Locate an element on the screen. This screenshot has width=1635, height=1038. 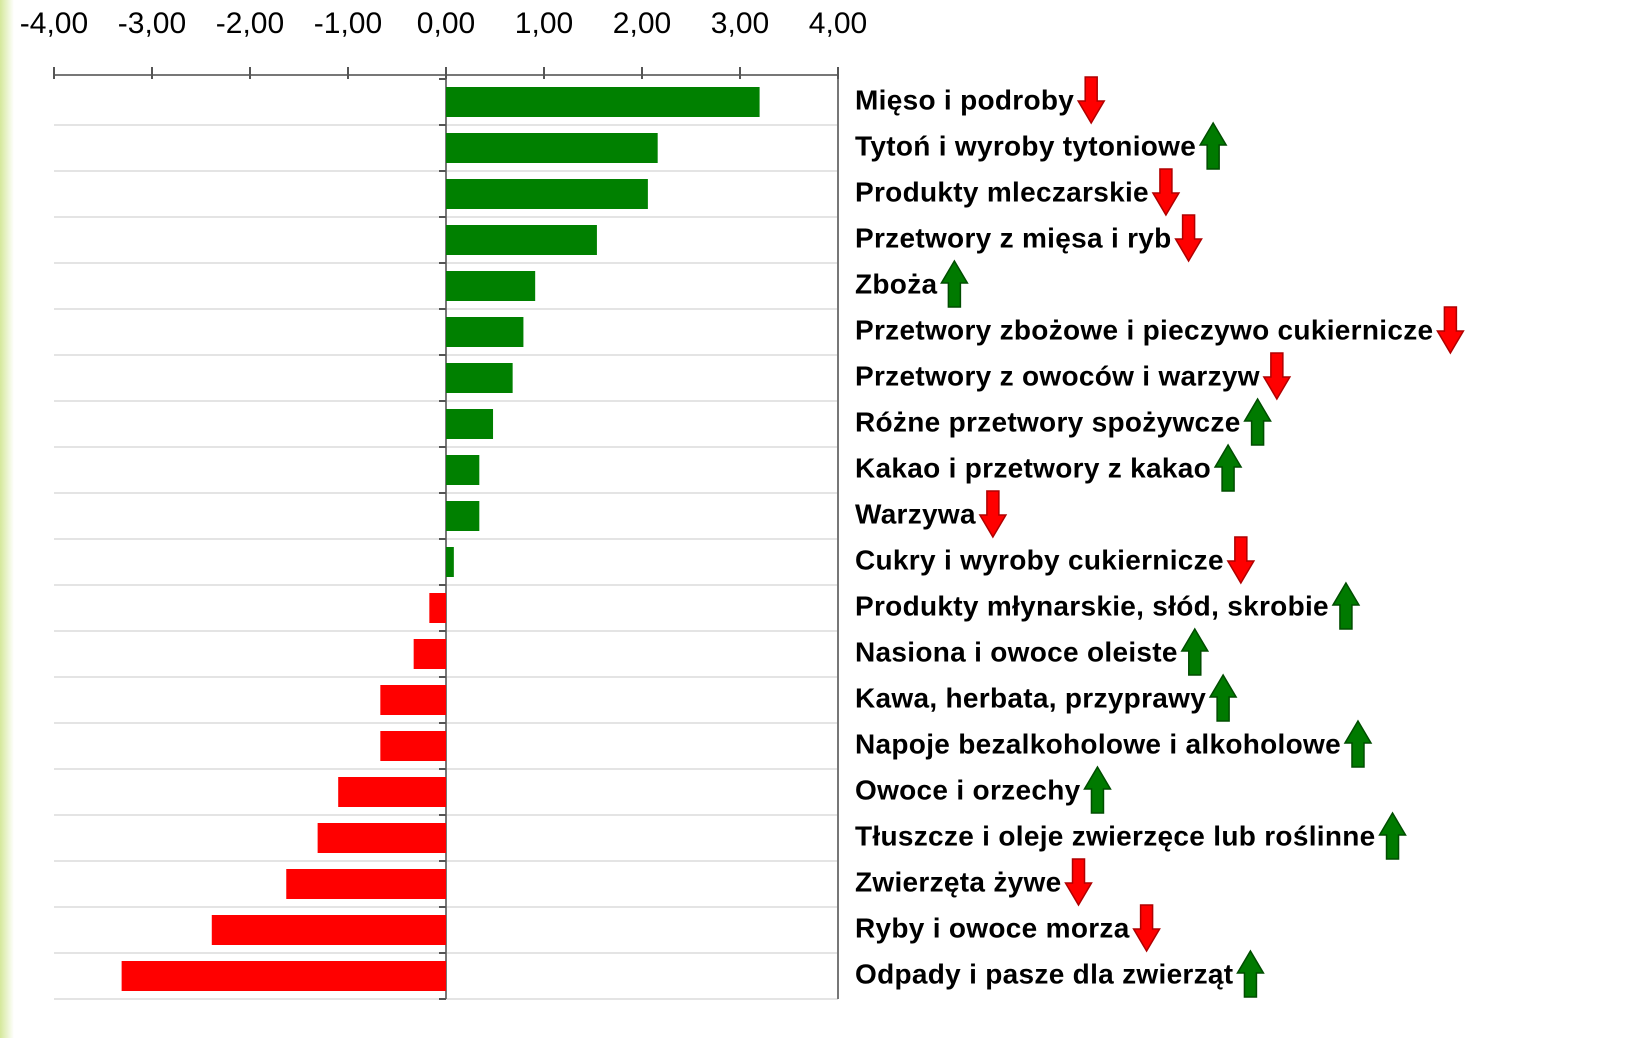
x-tick-label: 1,00 is located at coordinates (544, 23).